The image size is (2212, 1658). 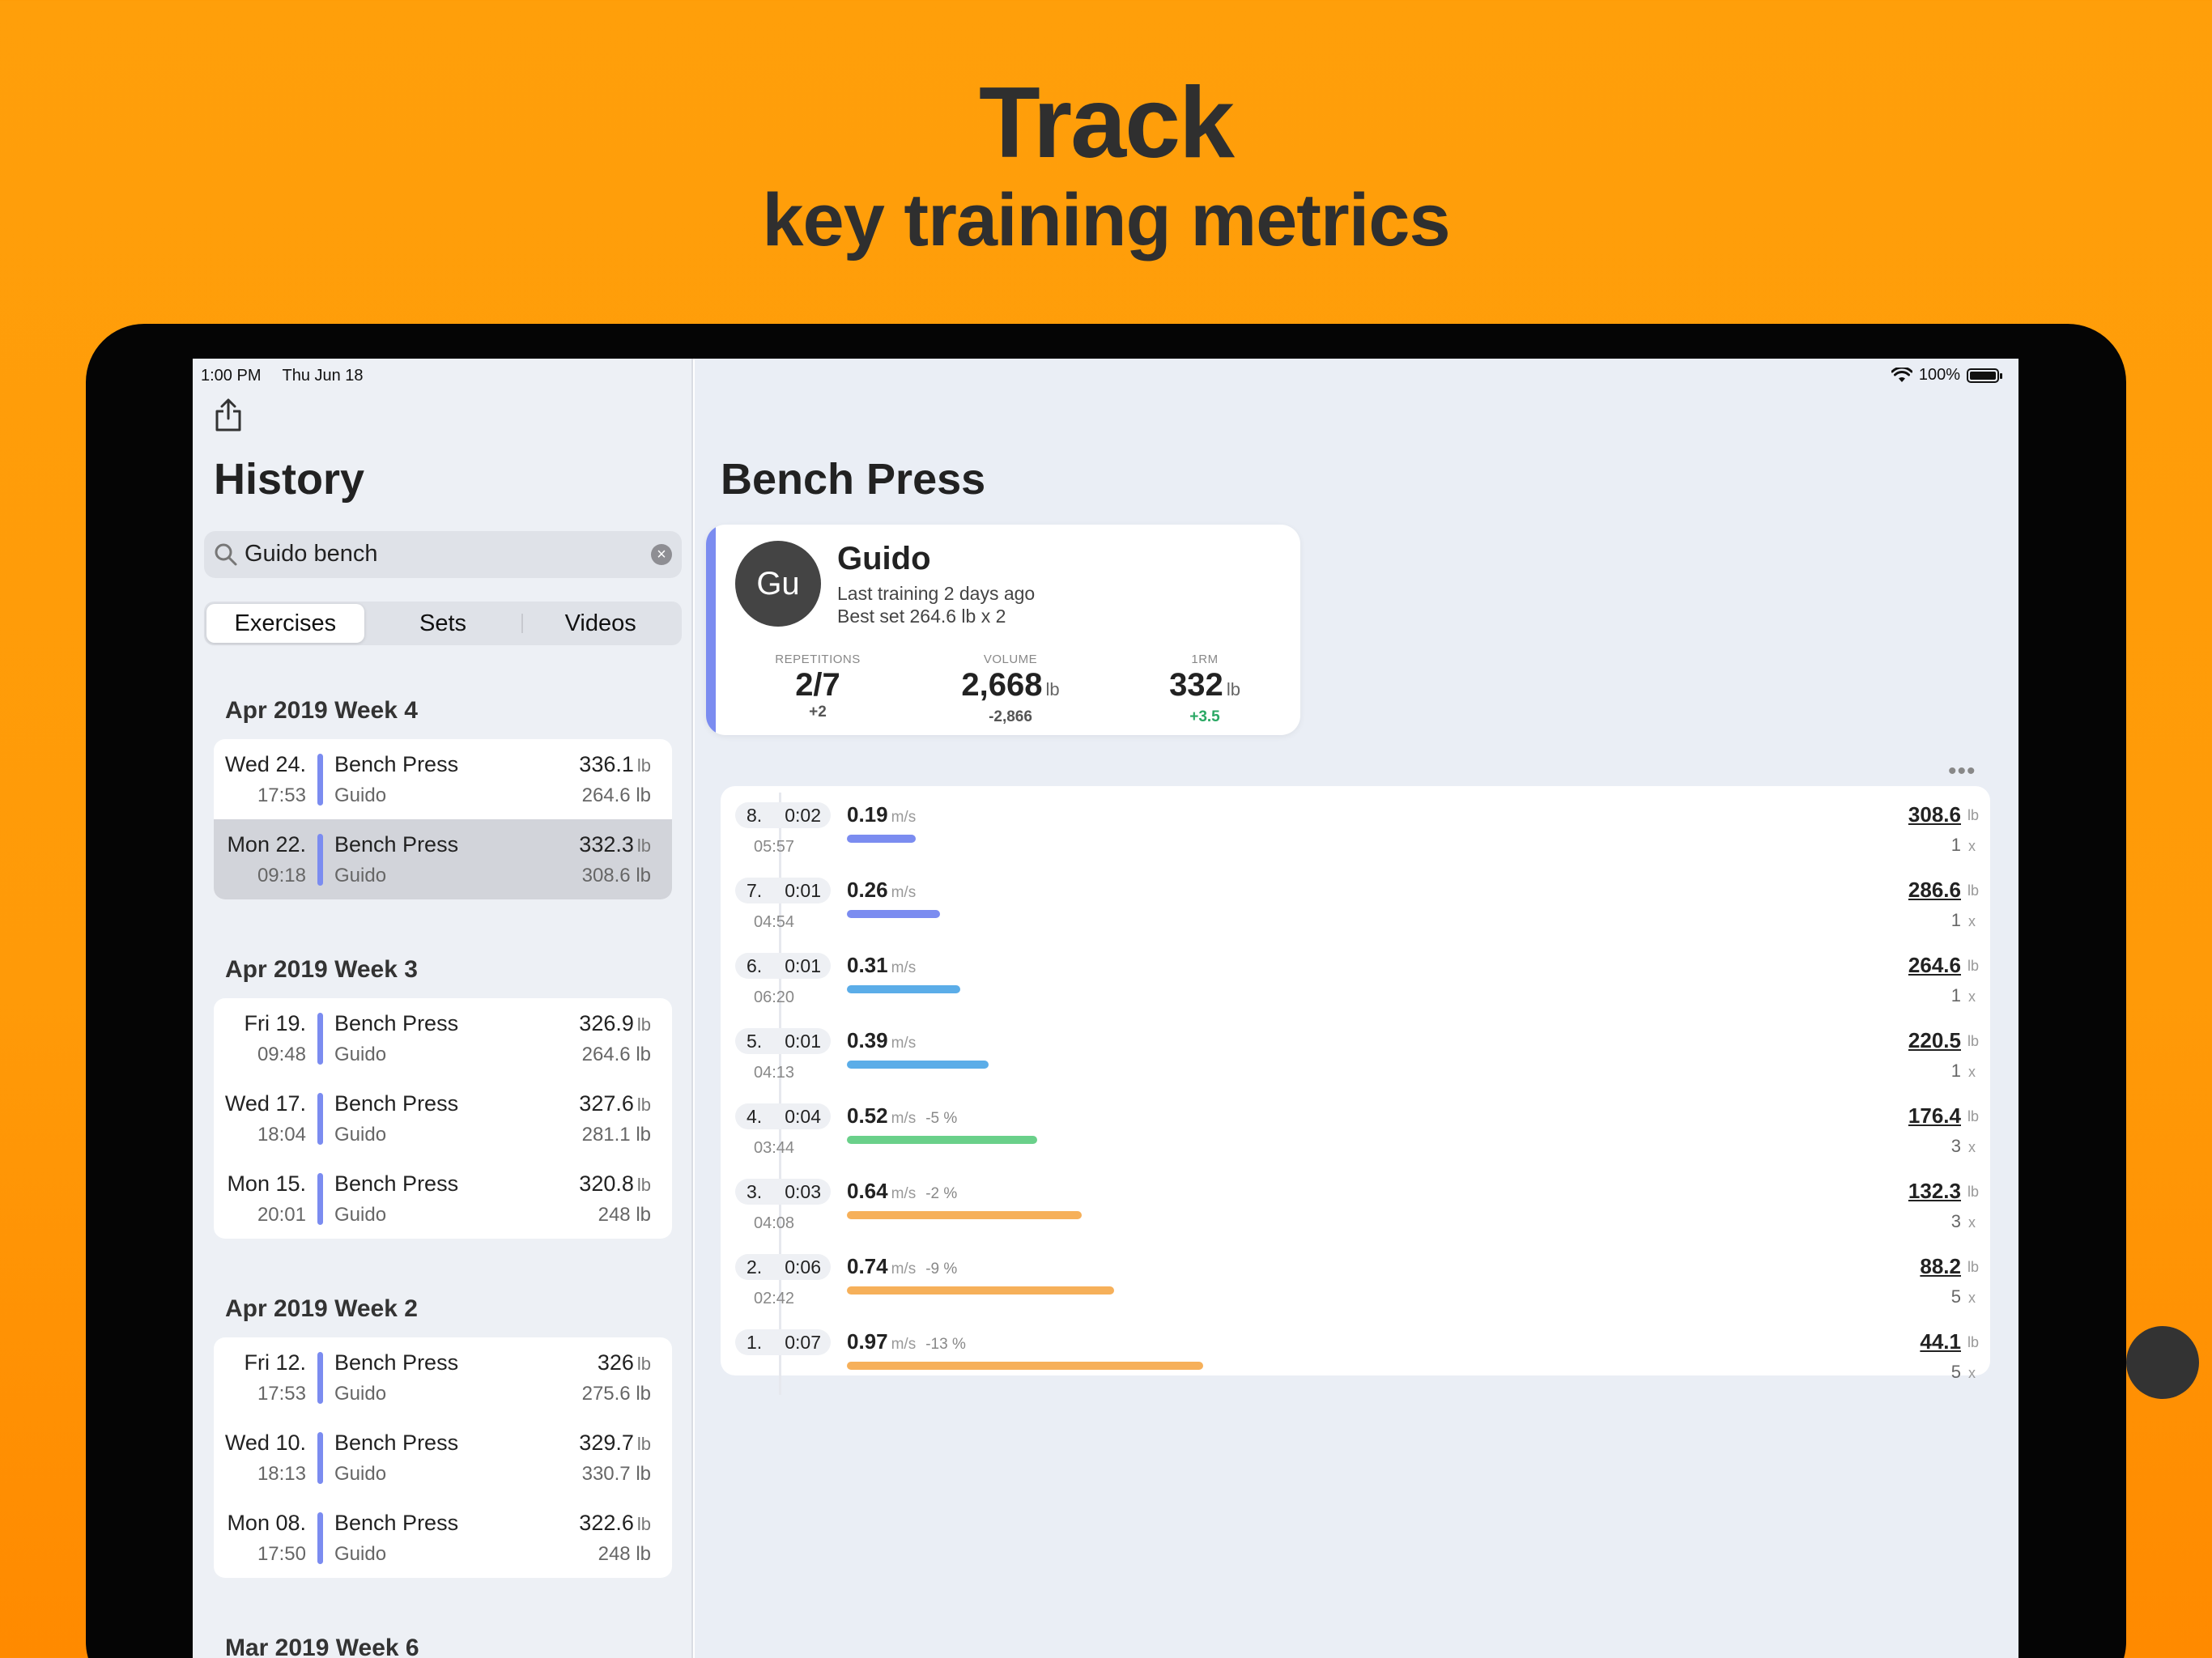 I want to click on velocity-bar, so click(x=1025, y=1366).